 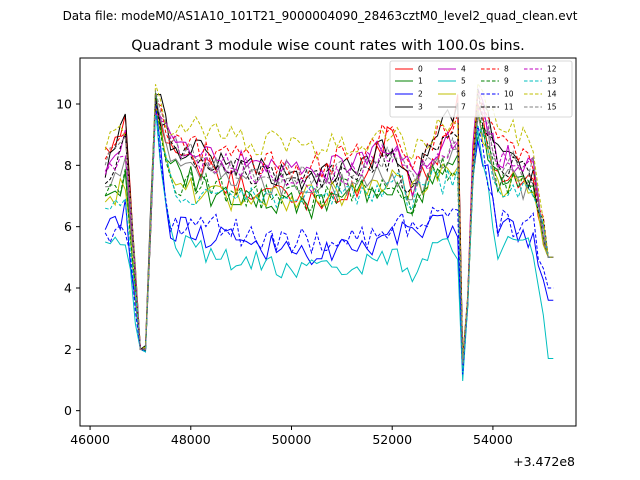 I want to click on legend-label-14: 14, so click(x=552, y=94).